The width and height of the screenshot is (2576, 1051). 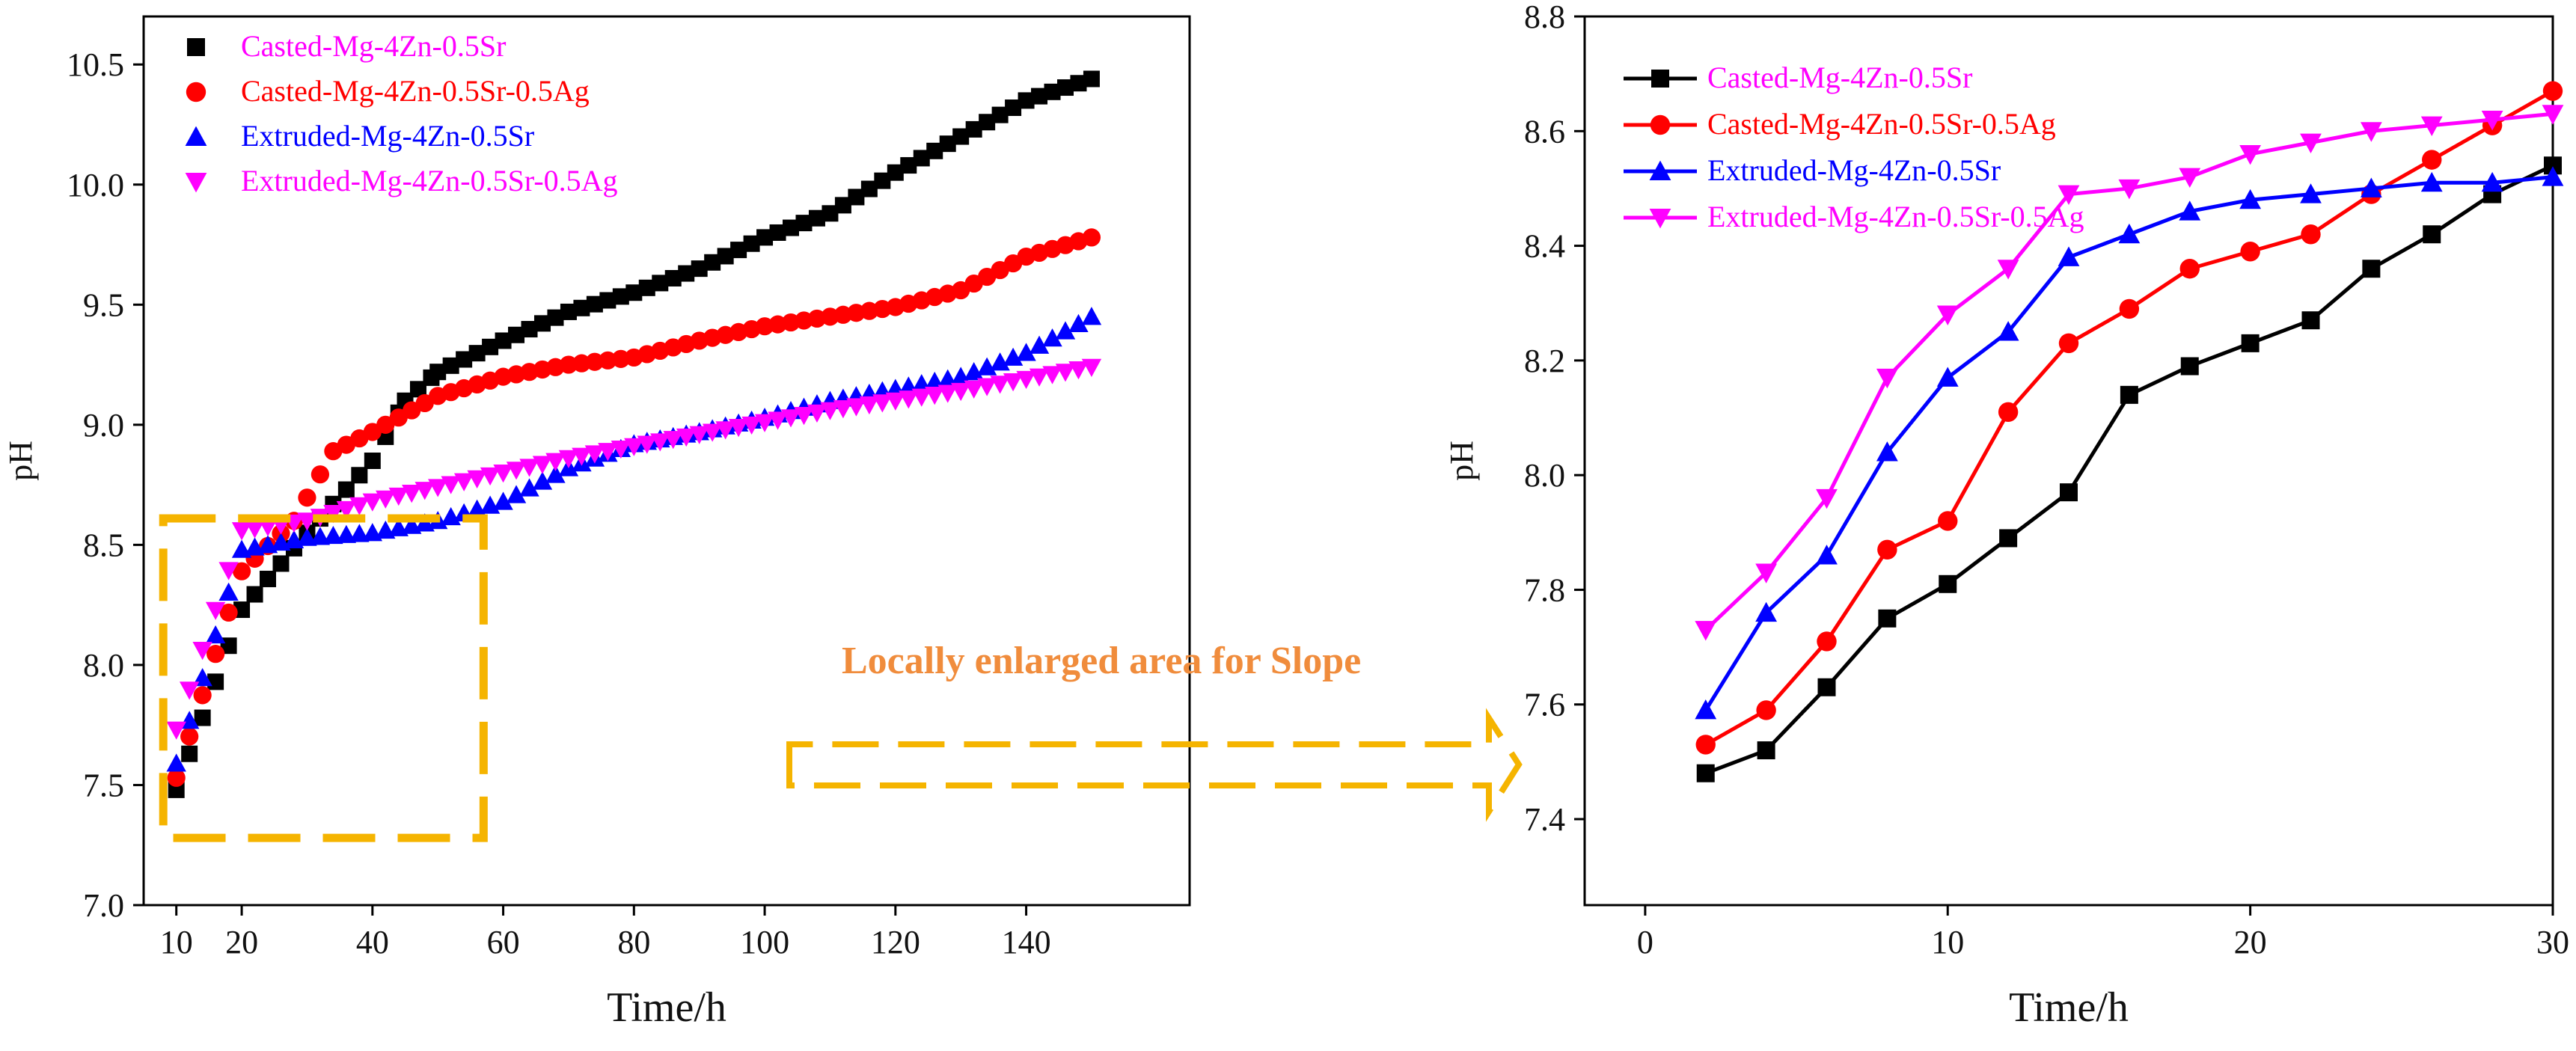 What do you see at coordinates (1101, 661) in the screenshot?
I see `annotation-text: Locally enlarged area for Slope` at bounding box center [1101, 661].